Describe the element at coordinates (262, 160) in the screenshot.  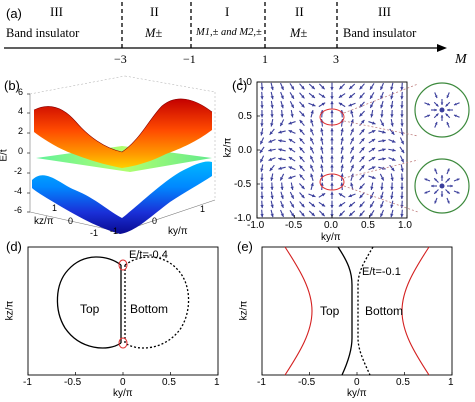
I see `field-arrow-0-8-head` at that location.